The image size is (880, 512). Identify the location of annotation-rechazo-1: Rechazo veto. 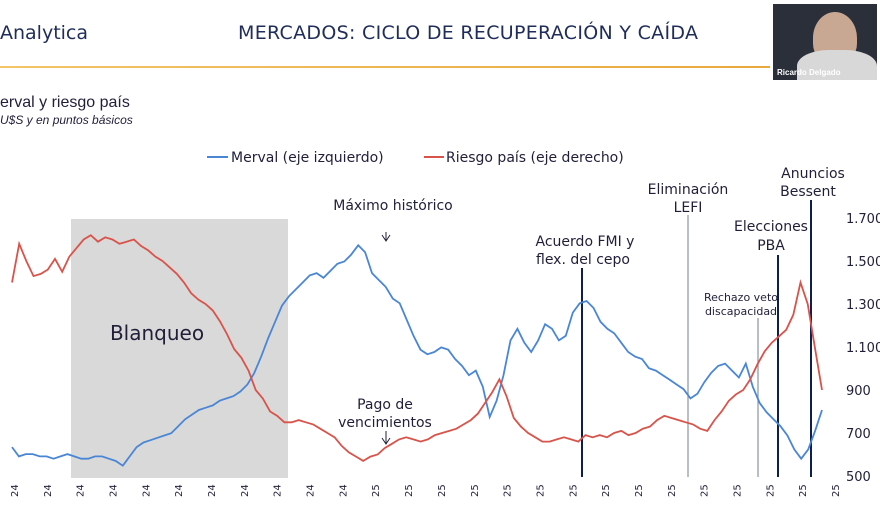
(741, 297).